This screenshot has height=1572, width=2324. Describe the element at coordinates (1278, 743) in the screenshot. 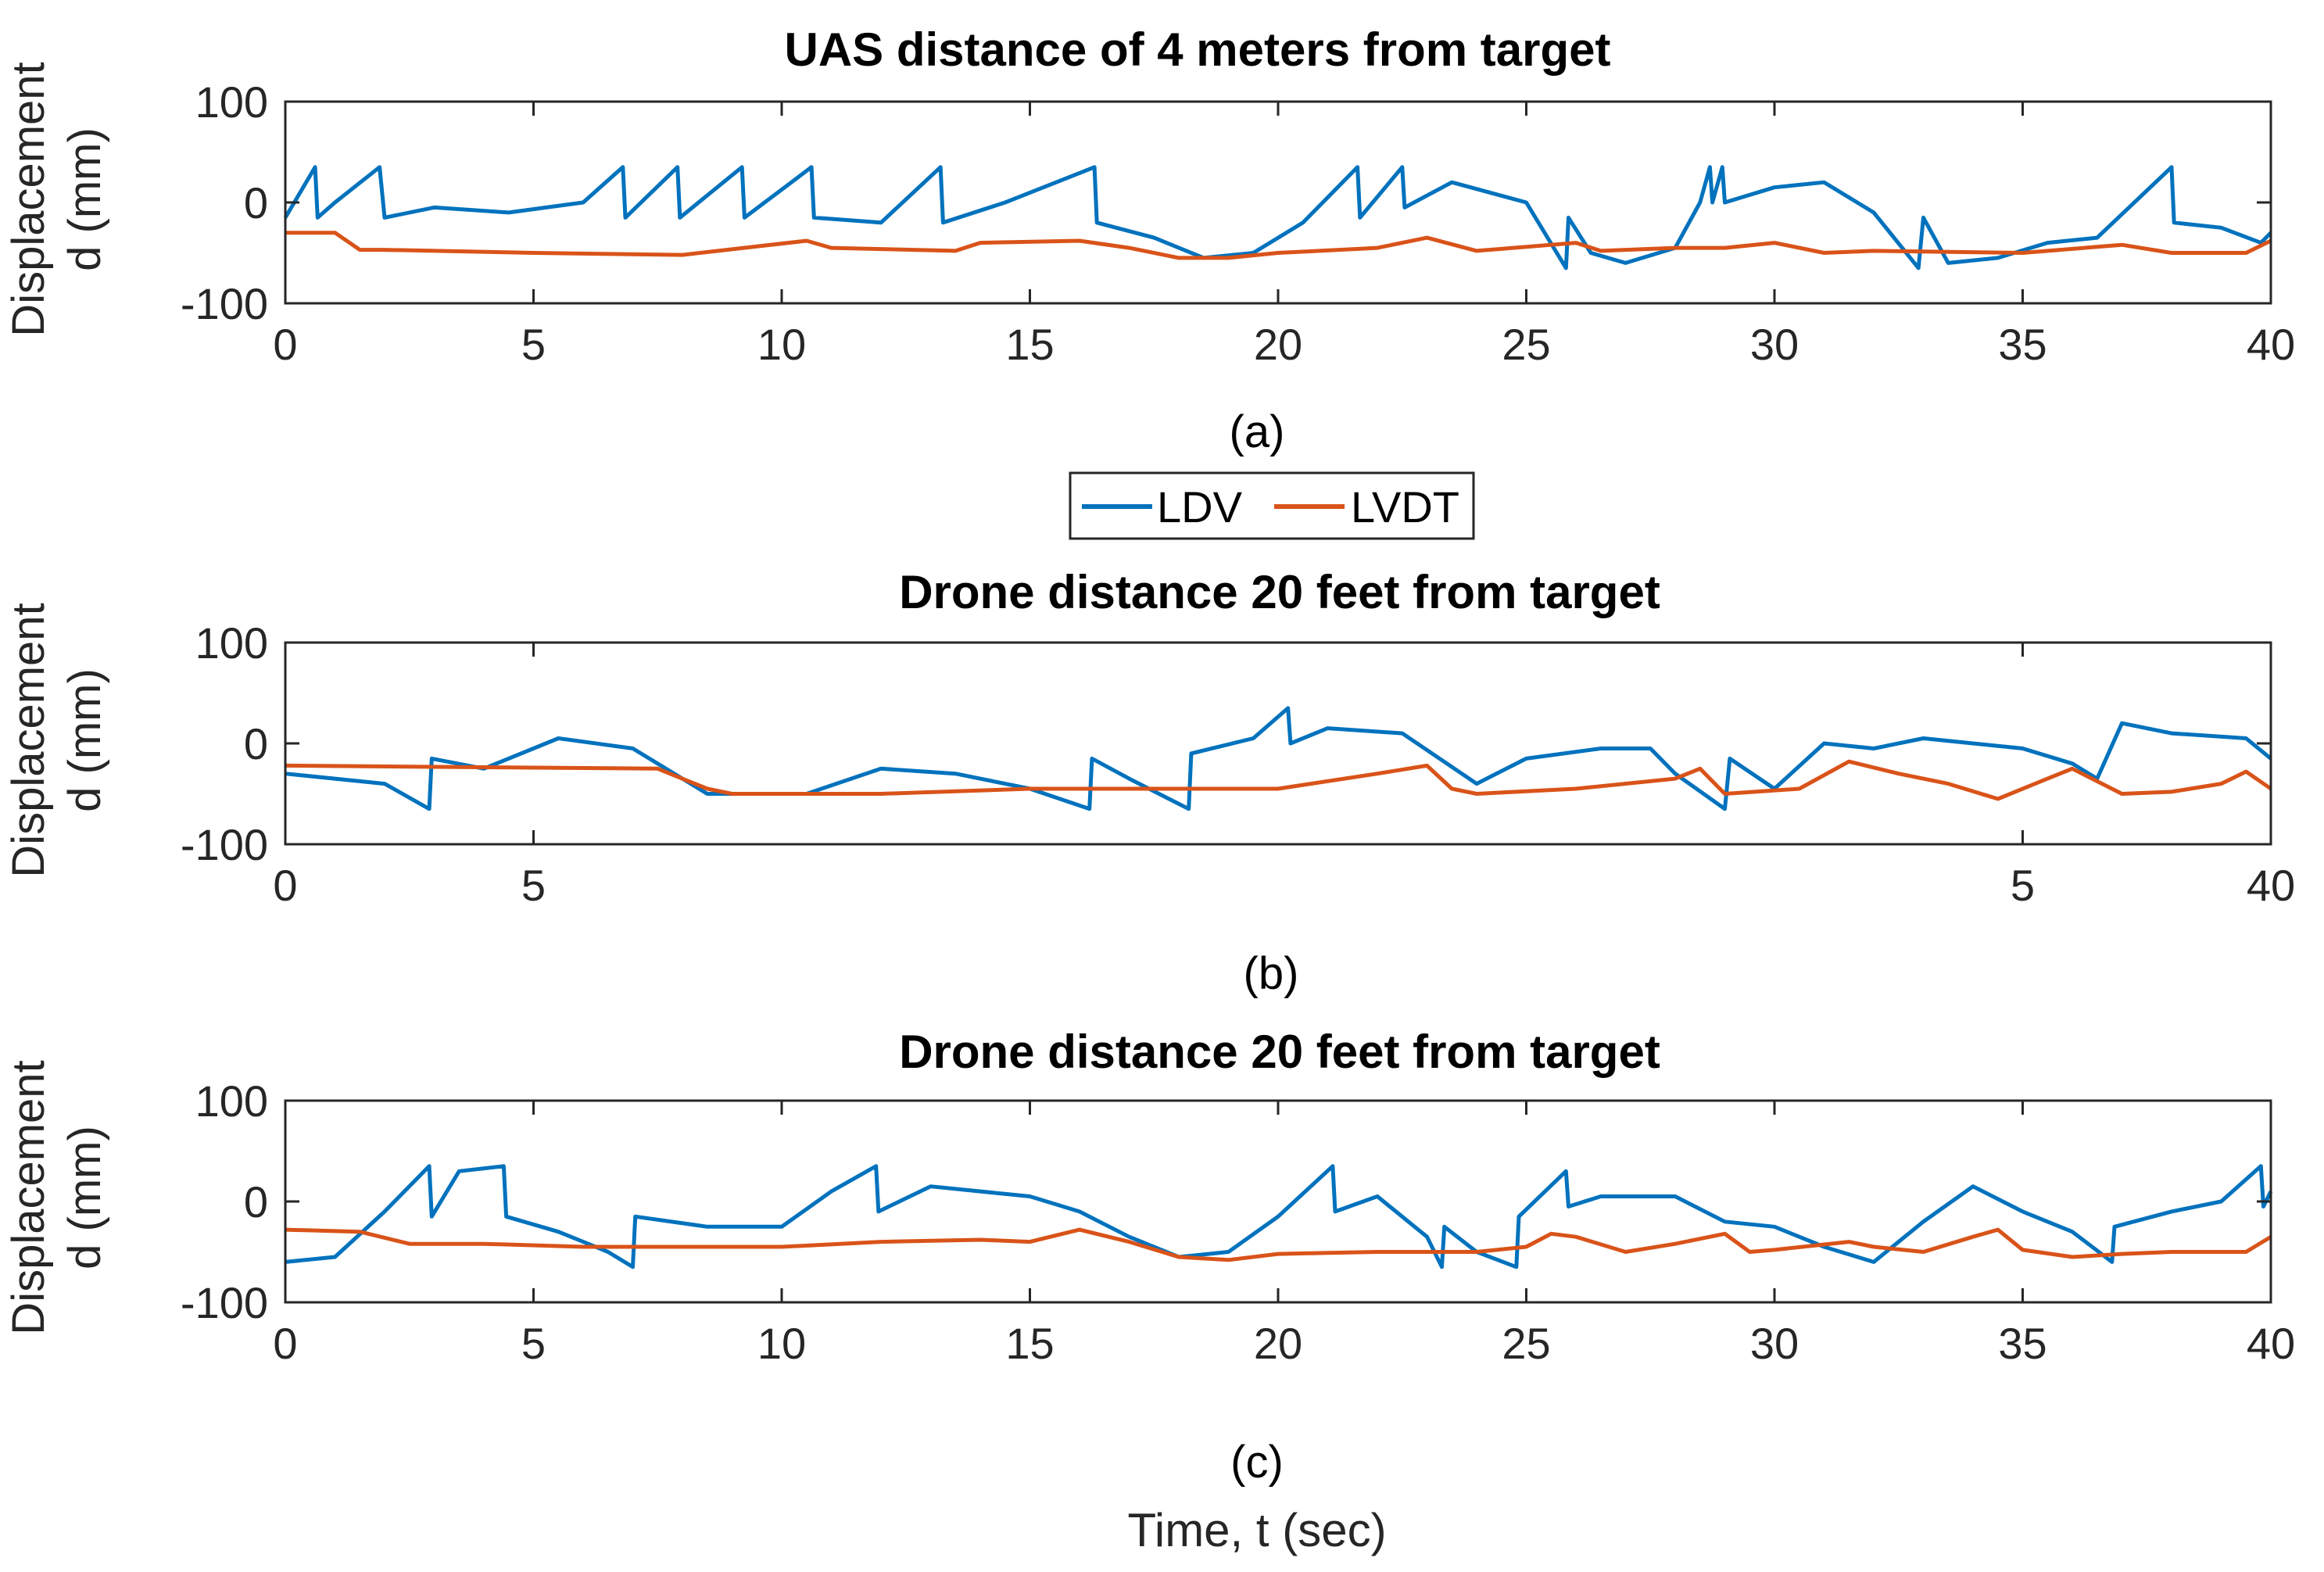

I see `panel-b-plot-bg` at that location.